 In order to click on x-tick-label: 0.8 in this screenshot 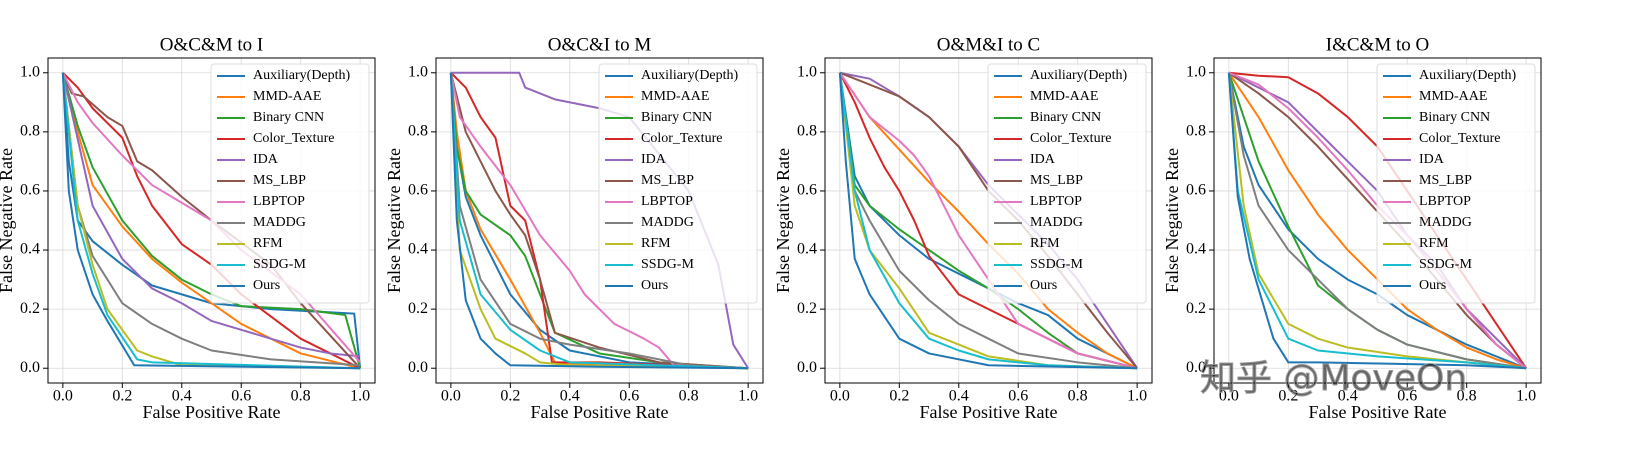, I will do `click(1078, 396)`.